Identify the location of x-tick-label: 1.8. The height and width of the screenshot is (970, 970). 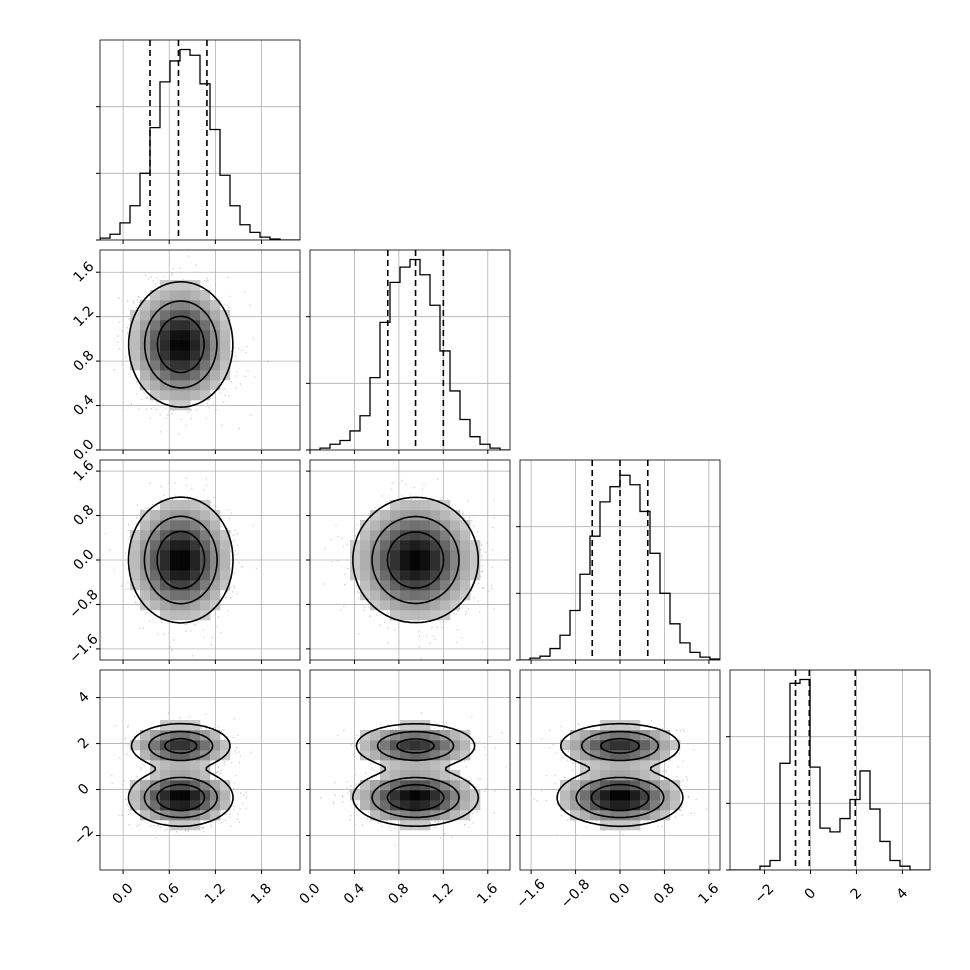
(261, 893).